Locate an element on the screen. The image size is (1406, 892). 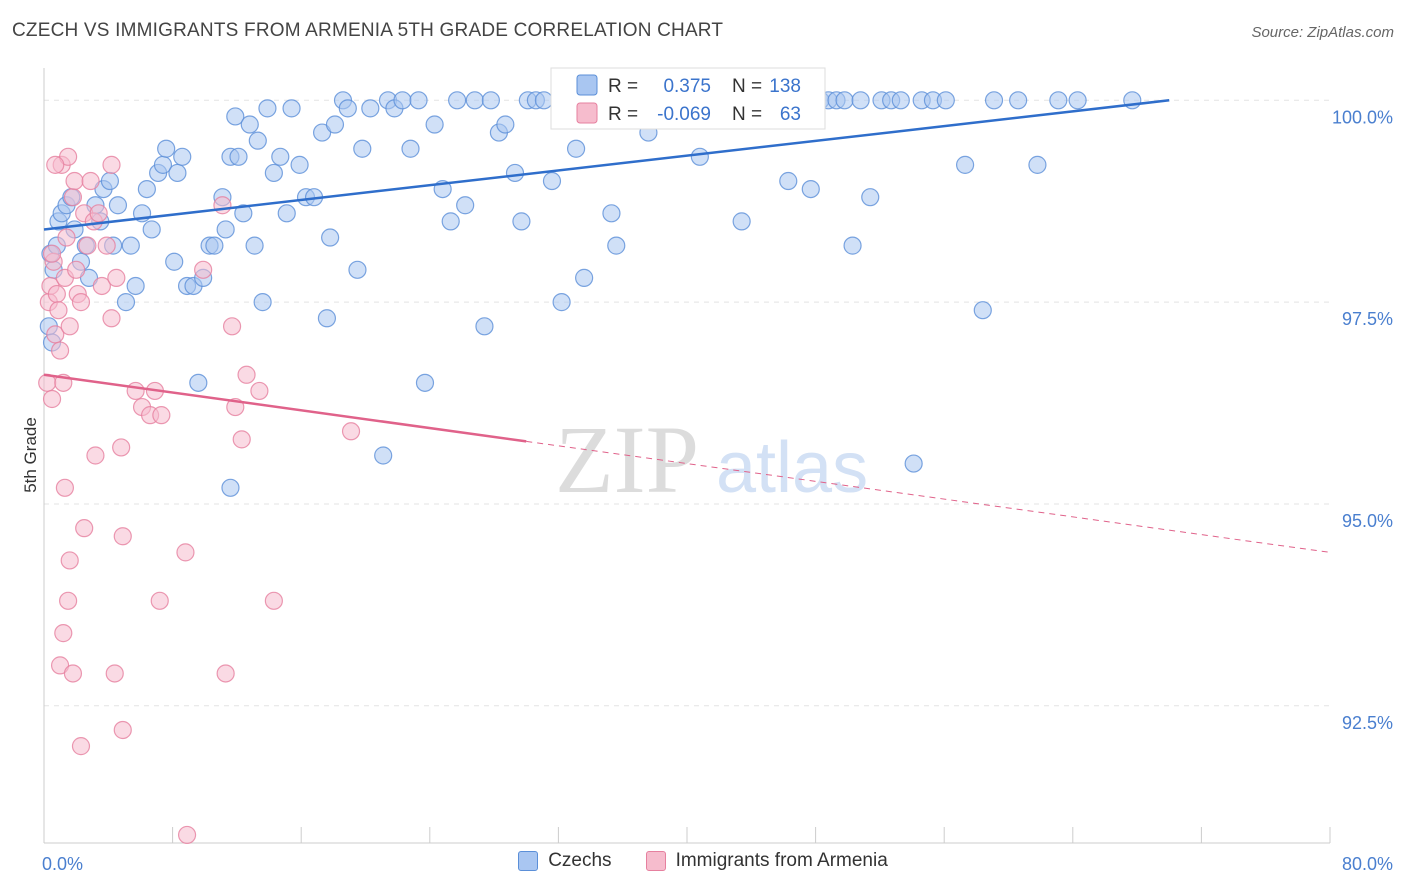
trend-line-armenia-dashed is located at coordinates (928, 496).